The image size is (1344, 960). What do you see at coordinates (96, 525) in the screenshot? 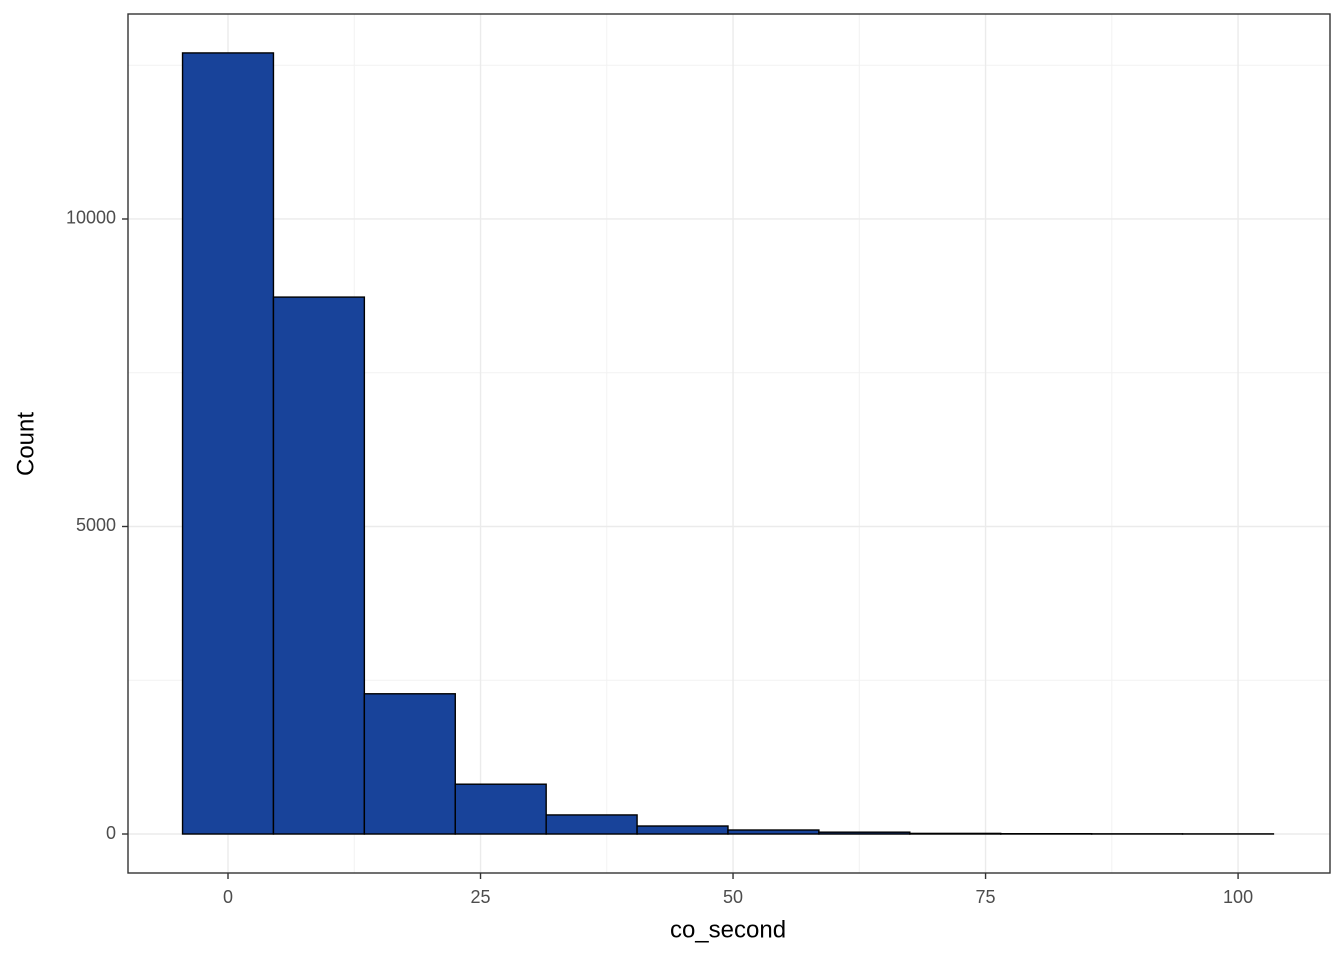
I see `y-tick-label: 5000` at bounding box center [96, 525].